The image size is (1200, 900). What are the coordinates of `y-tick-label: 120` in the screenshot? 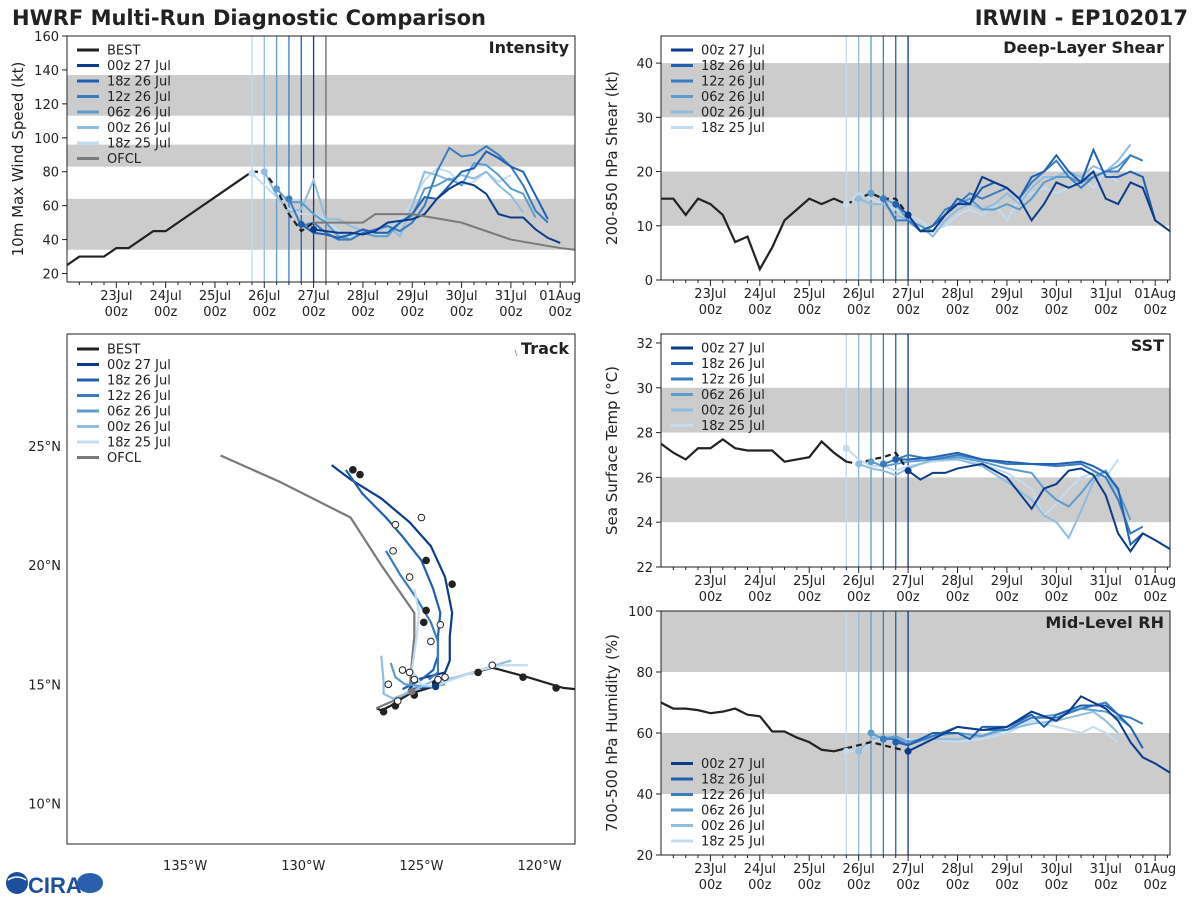 It's located at (46, 105).